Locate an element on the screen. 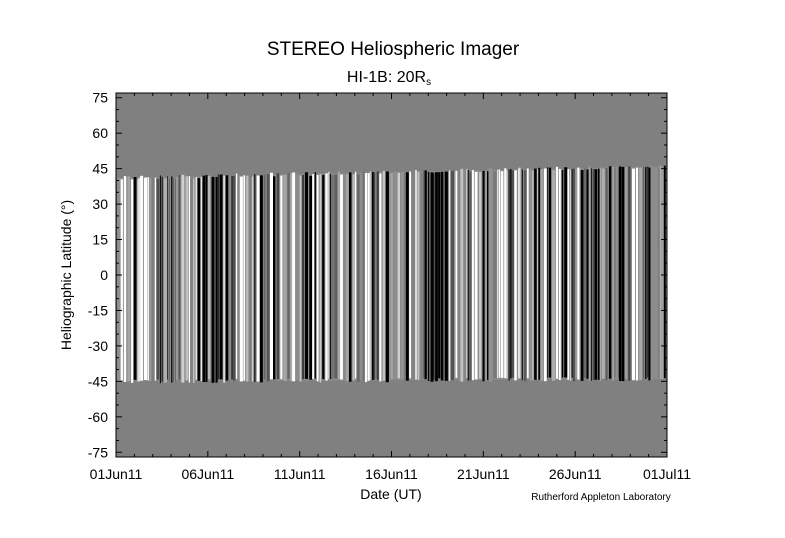  y-tick-label: -15 is located at coordinates (98, 310).